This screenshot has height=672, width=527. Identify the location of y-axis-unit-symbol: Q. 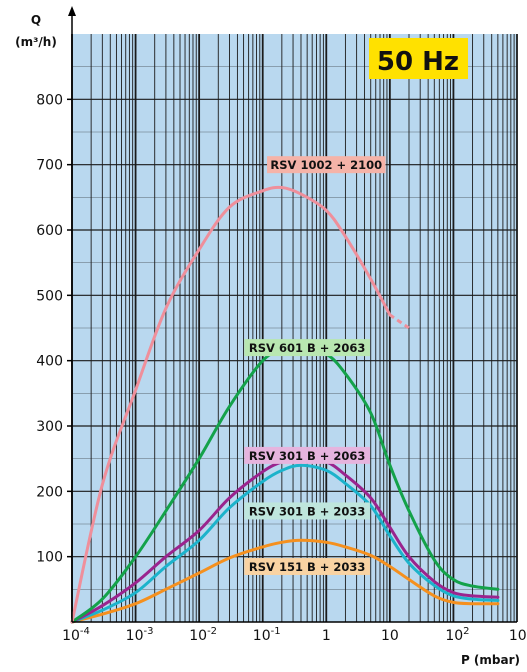
(36, 20).